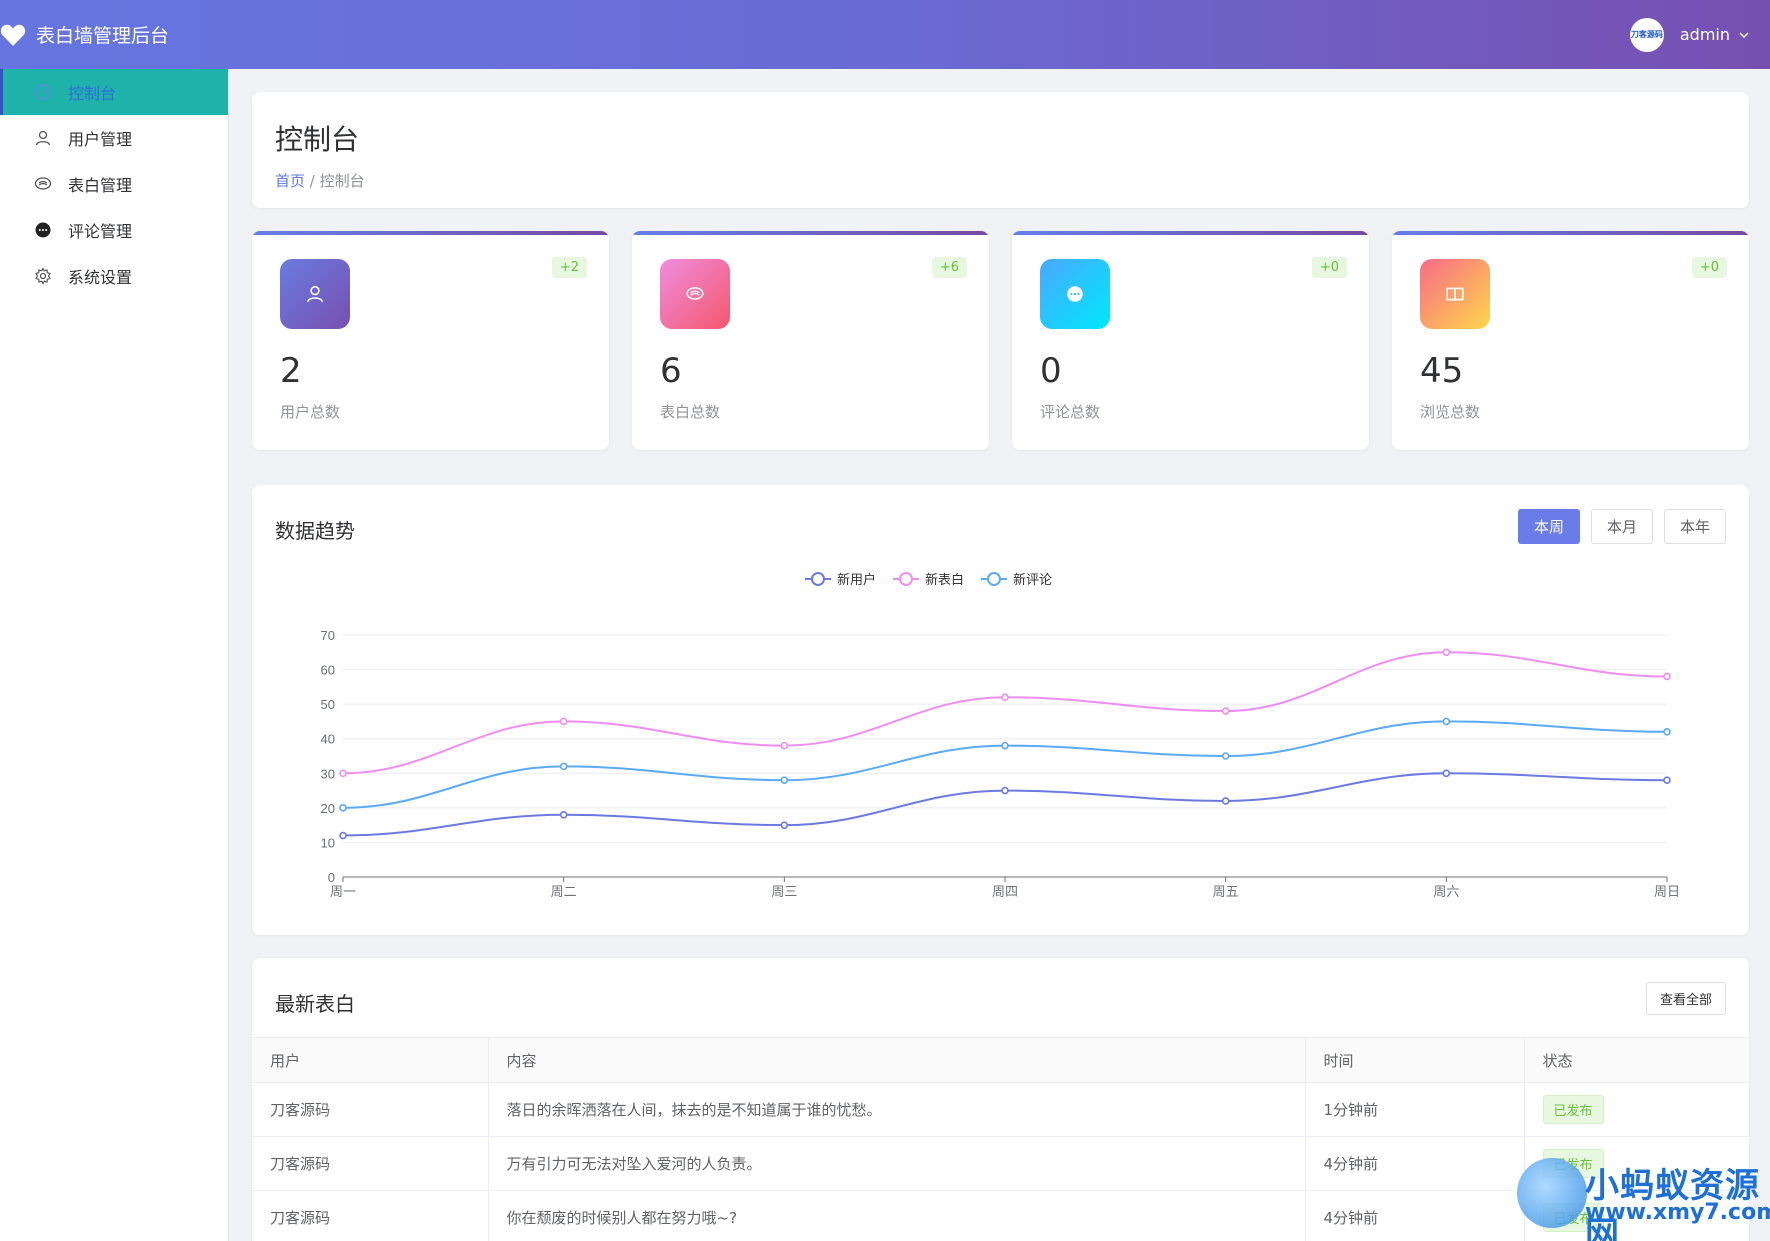 The image size is (1770, 1241). I want to click on range-year-button: 本年, so click(1695, 526).